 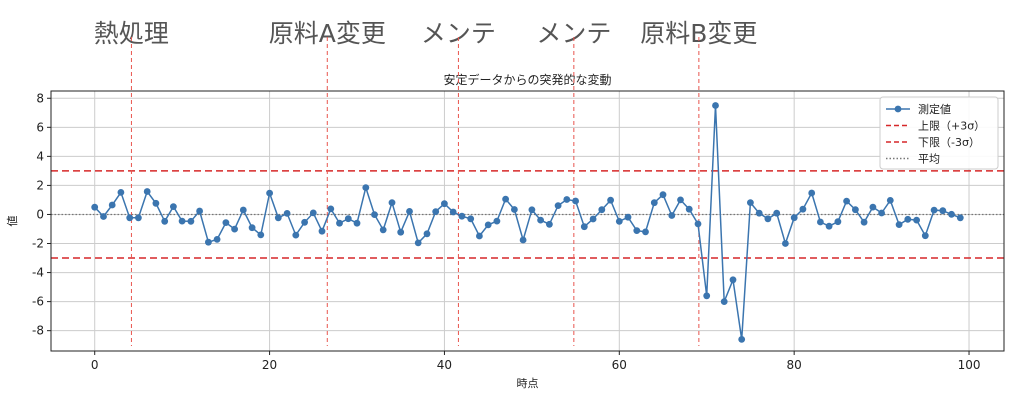 I want to click on y-tick-label: -4, so click(x=38, y=273).